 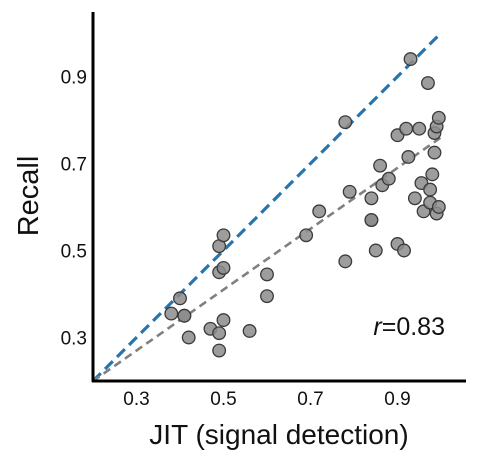 What do you see at coordinates (397, 399) in the screenshot?
I see `x-tick-label: 0.9` at bounding box center [397, 399].